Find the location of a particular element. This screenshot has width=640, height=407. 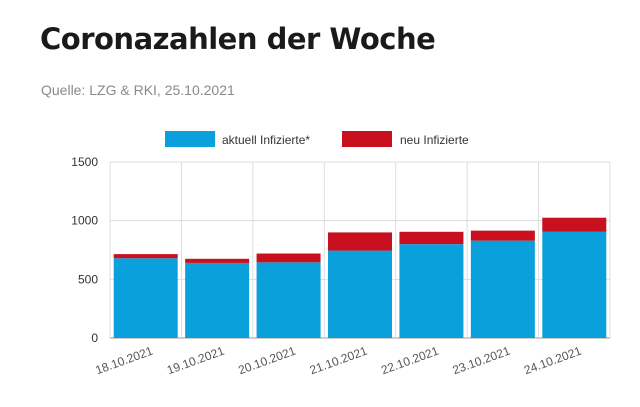

x-tick-label: 21.10.2021 is located at coordinates (339, 361).